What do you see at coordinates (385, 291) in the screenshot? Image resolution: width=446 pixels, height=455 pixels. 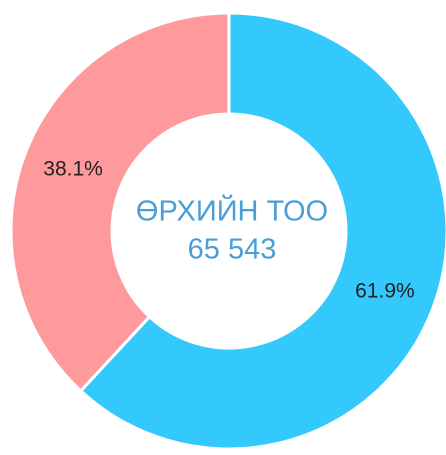 I see `value-label: 61.9%` at bounding box center [385, 291].